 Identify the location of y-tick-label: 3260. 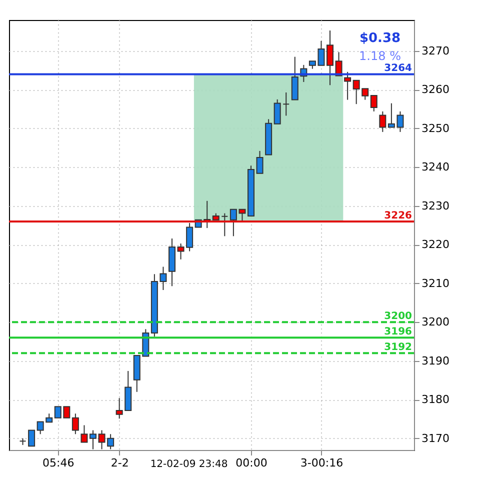
(436, 89).